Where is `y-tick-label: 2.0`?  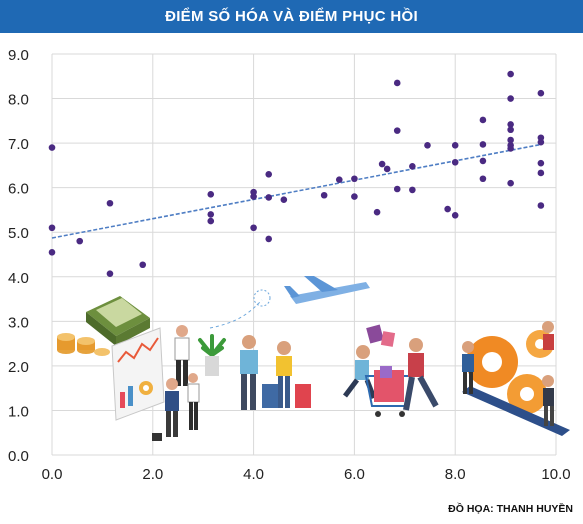 y-tick-label: 2.0 is located at coordinates (18, 367).